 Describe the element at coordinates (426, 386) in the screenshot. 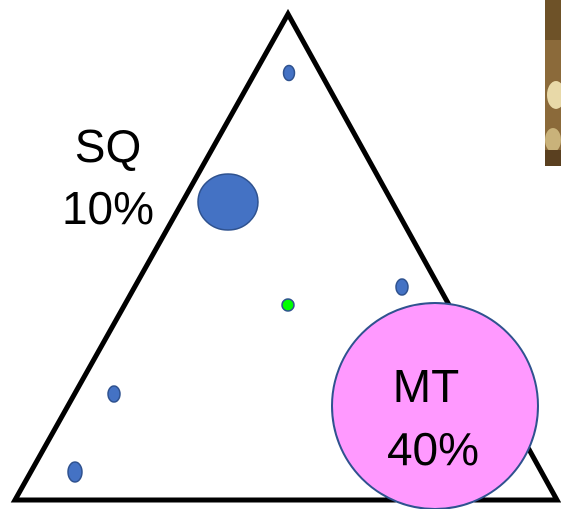

I see `mt-label-name: MT` at that location.